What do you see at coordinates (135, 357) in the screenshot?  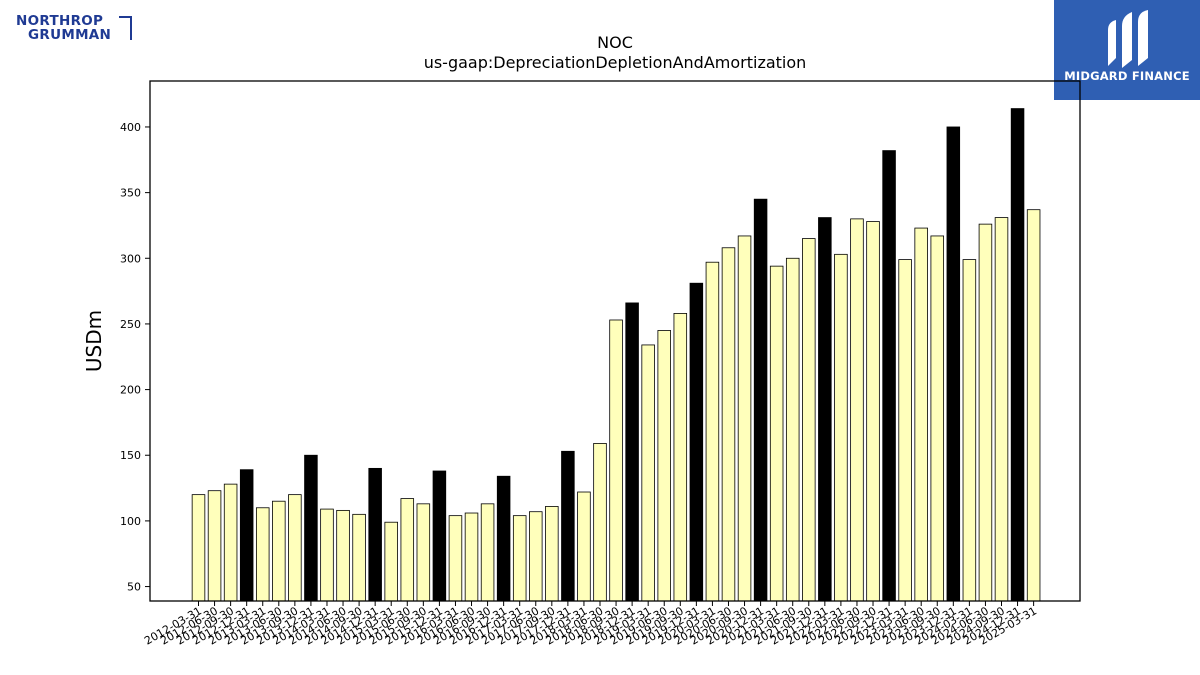 I see `y-axis: 50 100 150 200 250 300 350 400` at bounding box center [135, 357].